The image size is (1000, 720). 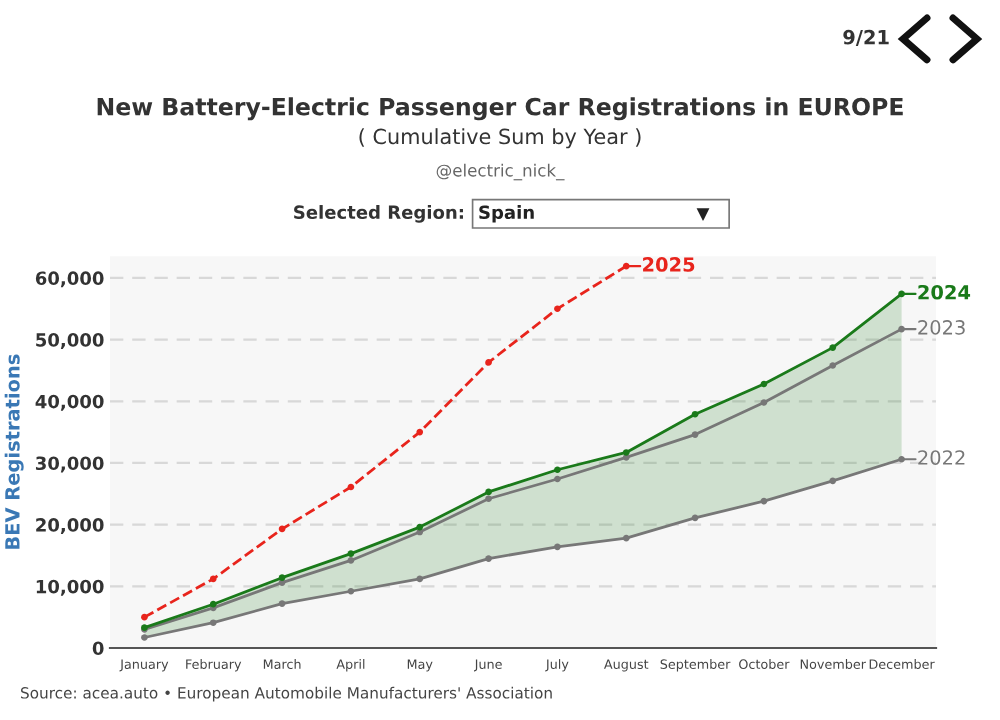 I want to click on y-tick-label: 20,000, so click(x=70, y=526).